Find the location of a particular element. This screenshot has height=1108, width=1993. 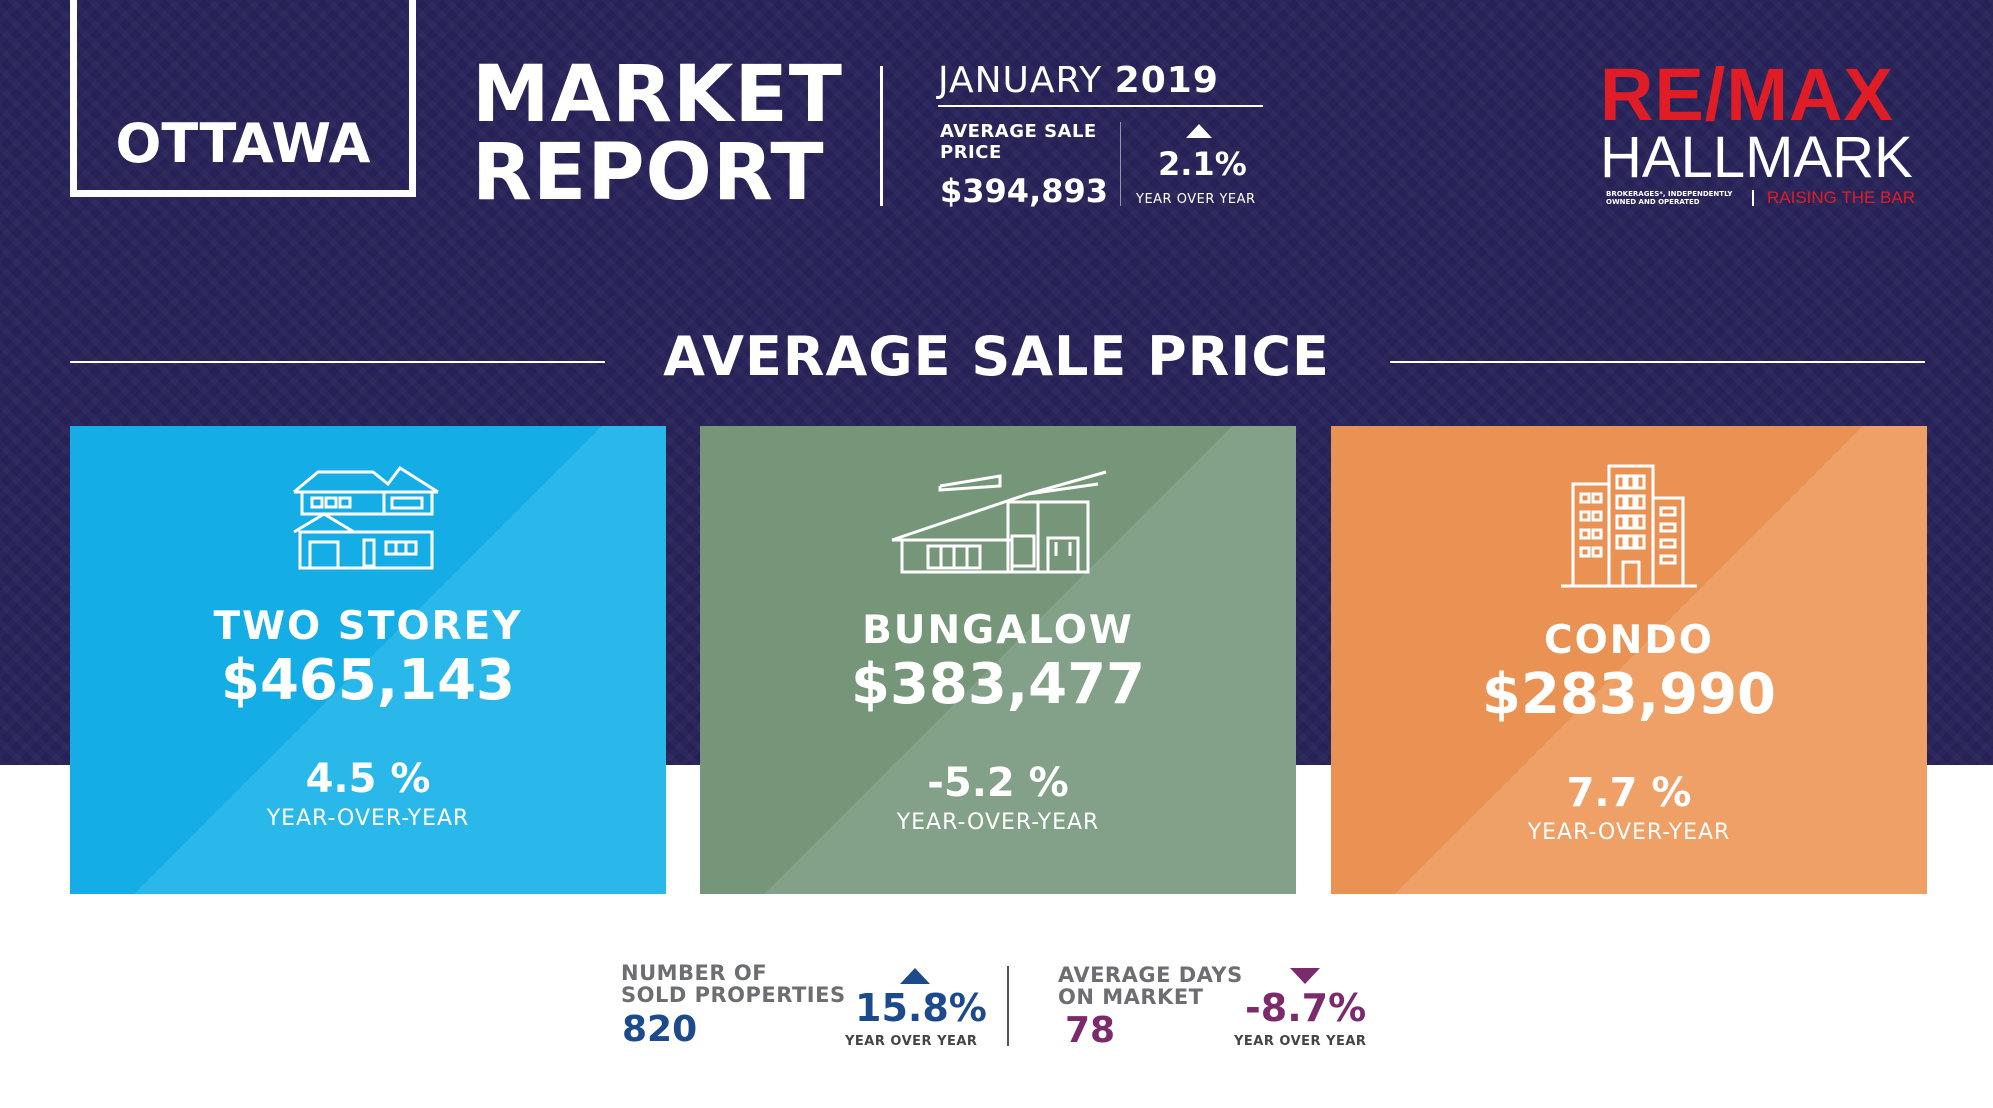

hallmark-wordmark: HALLMARK is located at coordinates (1756, 157).